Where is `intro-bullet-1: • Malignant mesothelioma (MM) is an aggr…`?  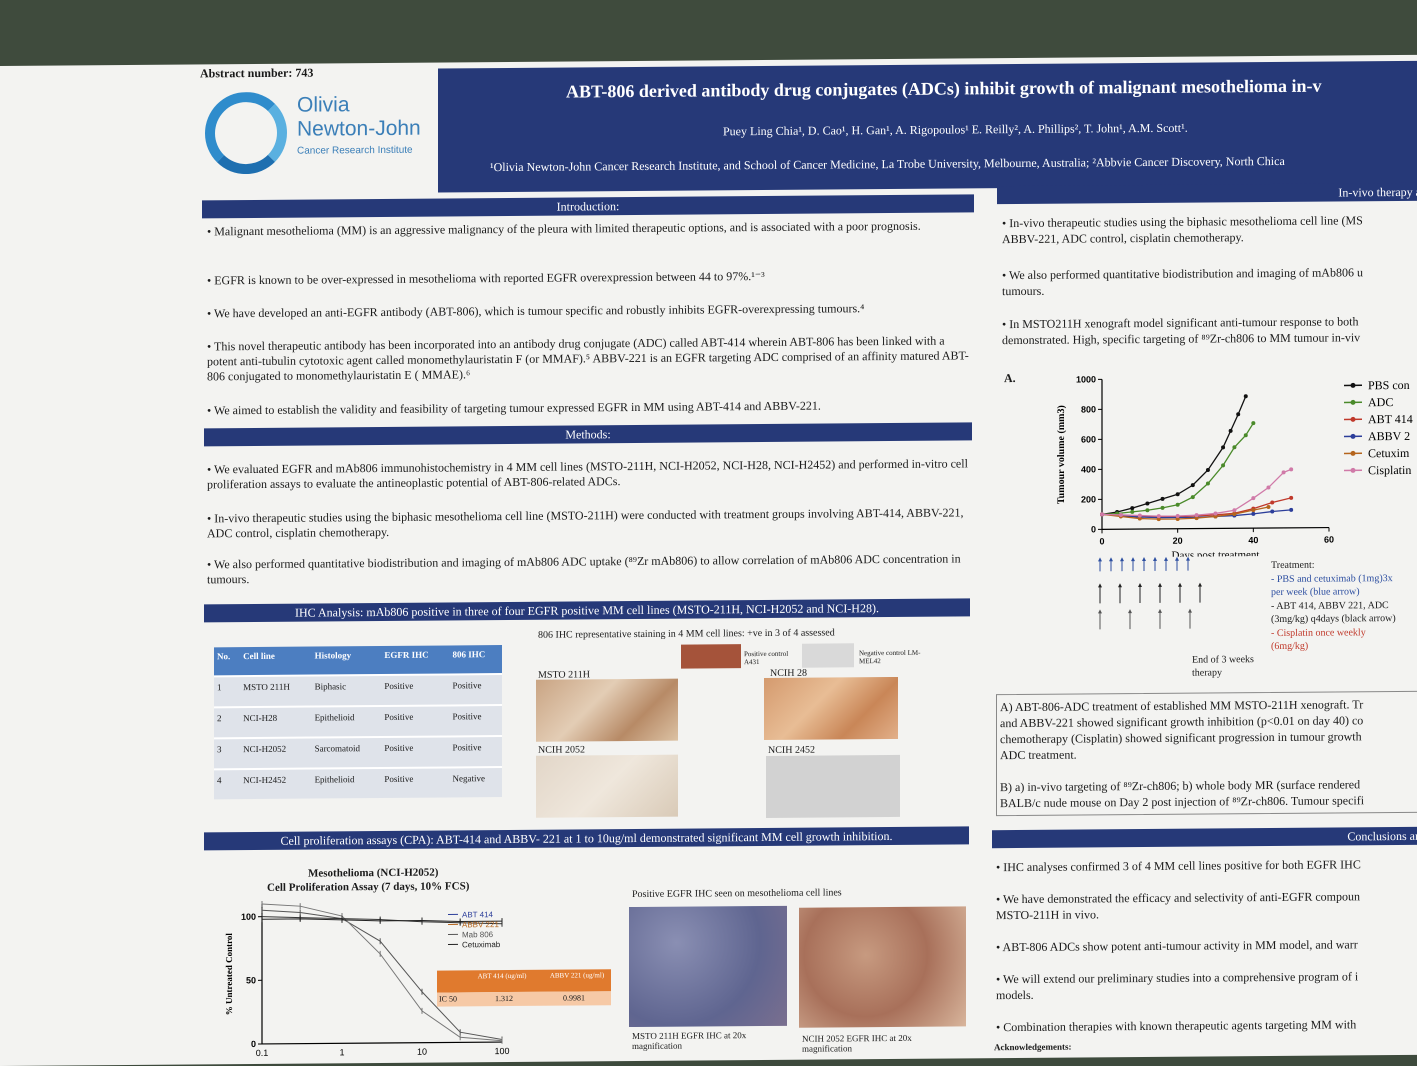 intro-bullet-1: • Malignant mesothelioma (MM) is an aggr… is located at coordinates (587, 228).